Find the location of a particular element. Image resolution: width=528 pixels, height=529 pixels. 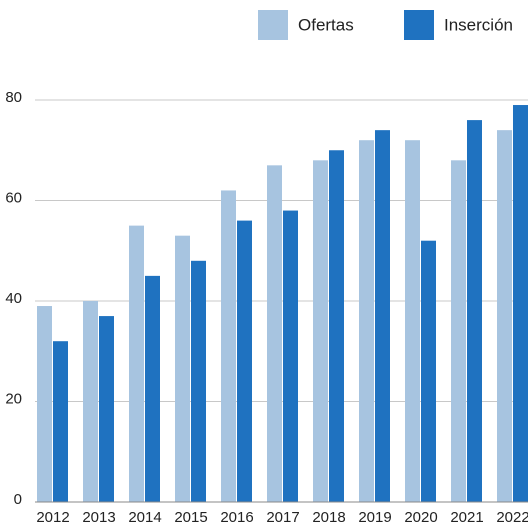

y-tick-label: 20 is located at coordinates (13, 398).